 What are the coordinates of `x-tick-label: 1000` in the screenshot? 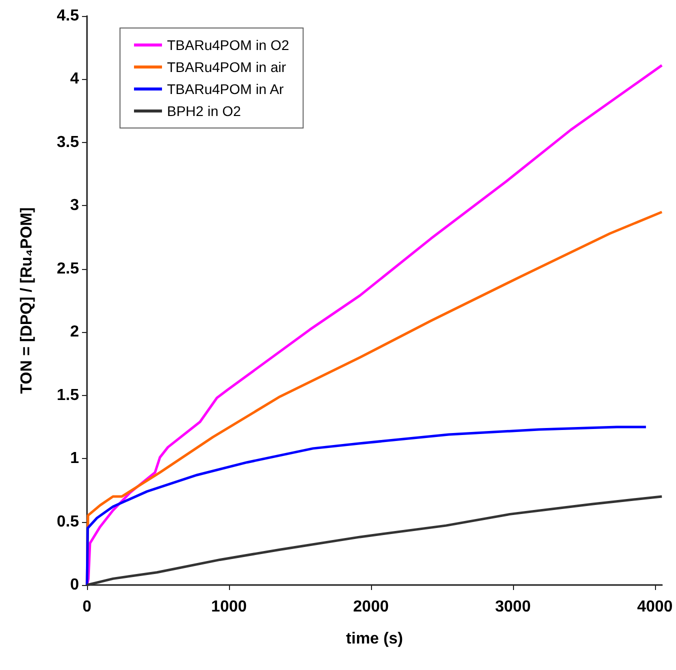 It's located at (229, 607).